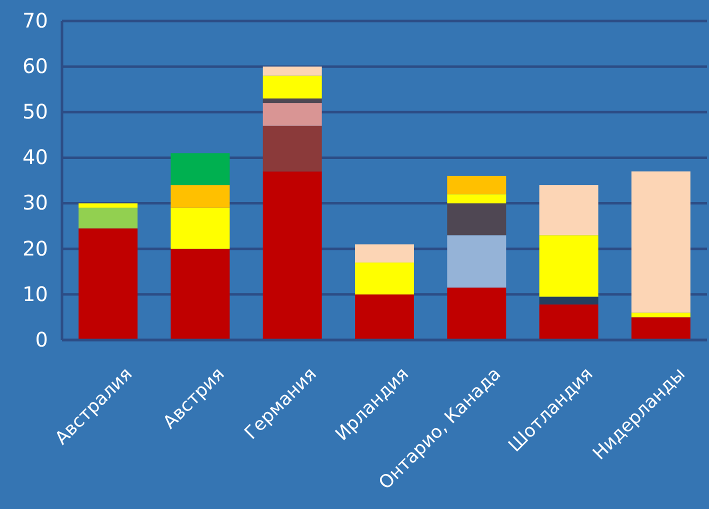  Describe the element at coordinates (35, 202) in the screenshot. I see `y-tick-label: 30` at that location.